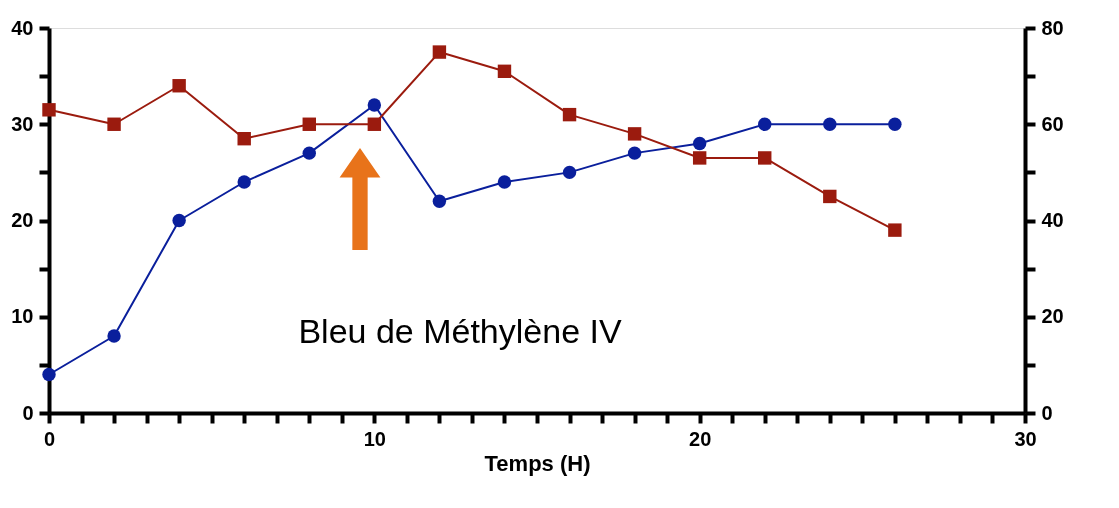 The height and width of the screenshot is (508, 1119). What do you see at coordinates (22, 123) in the screenshot?
I see `y-tick-label: 30` at bounding box center [22, 123].